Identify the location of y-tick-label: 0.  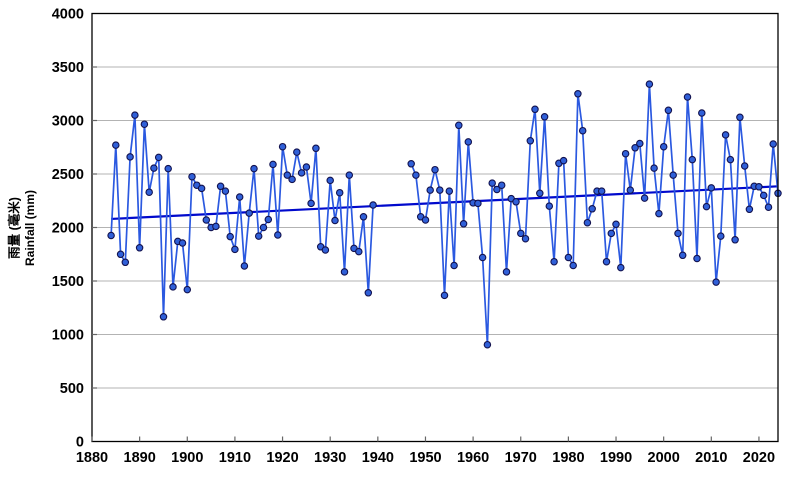
(80, 443).